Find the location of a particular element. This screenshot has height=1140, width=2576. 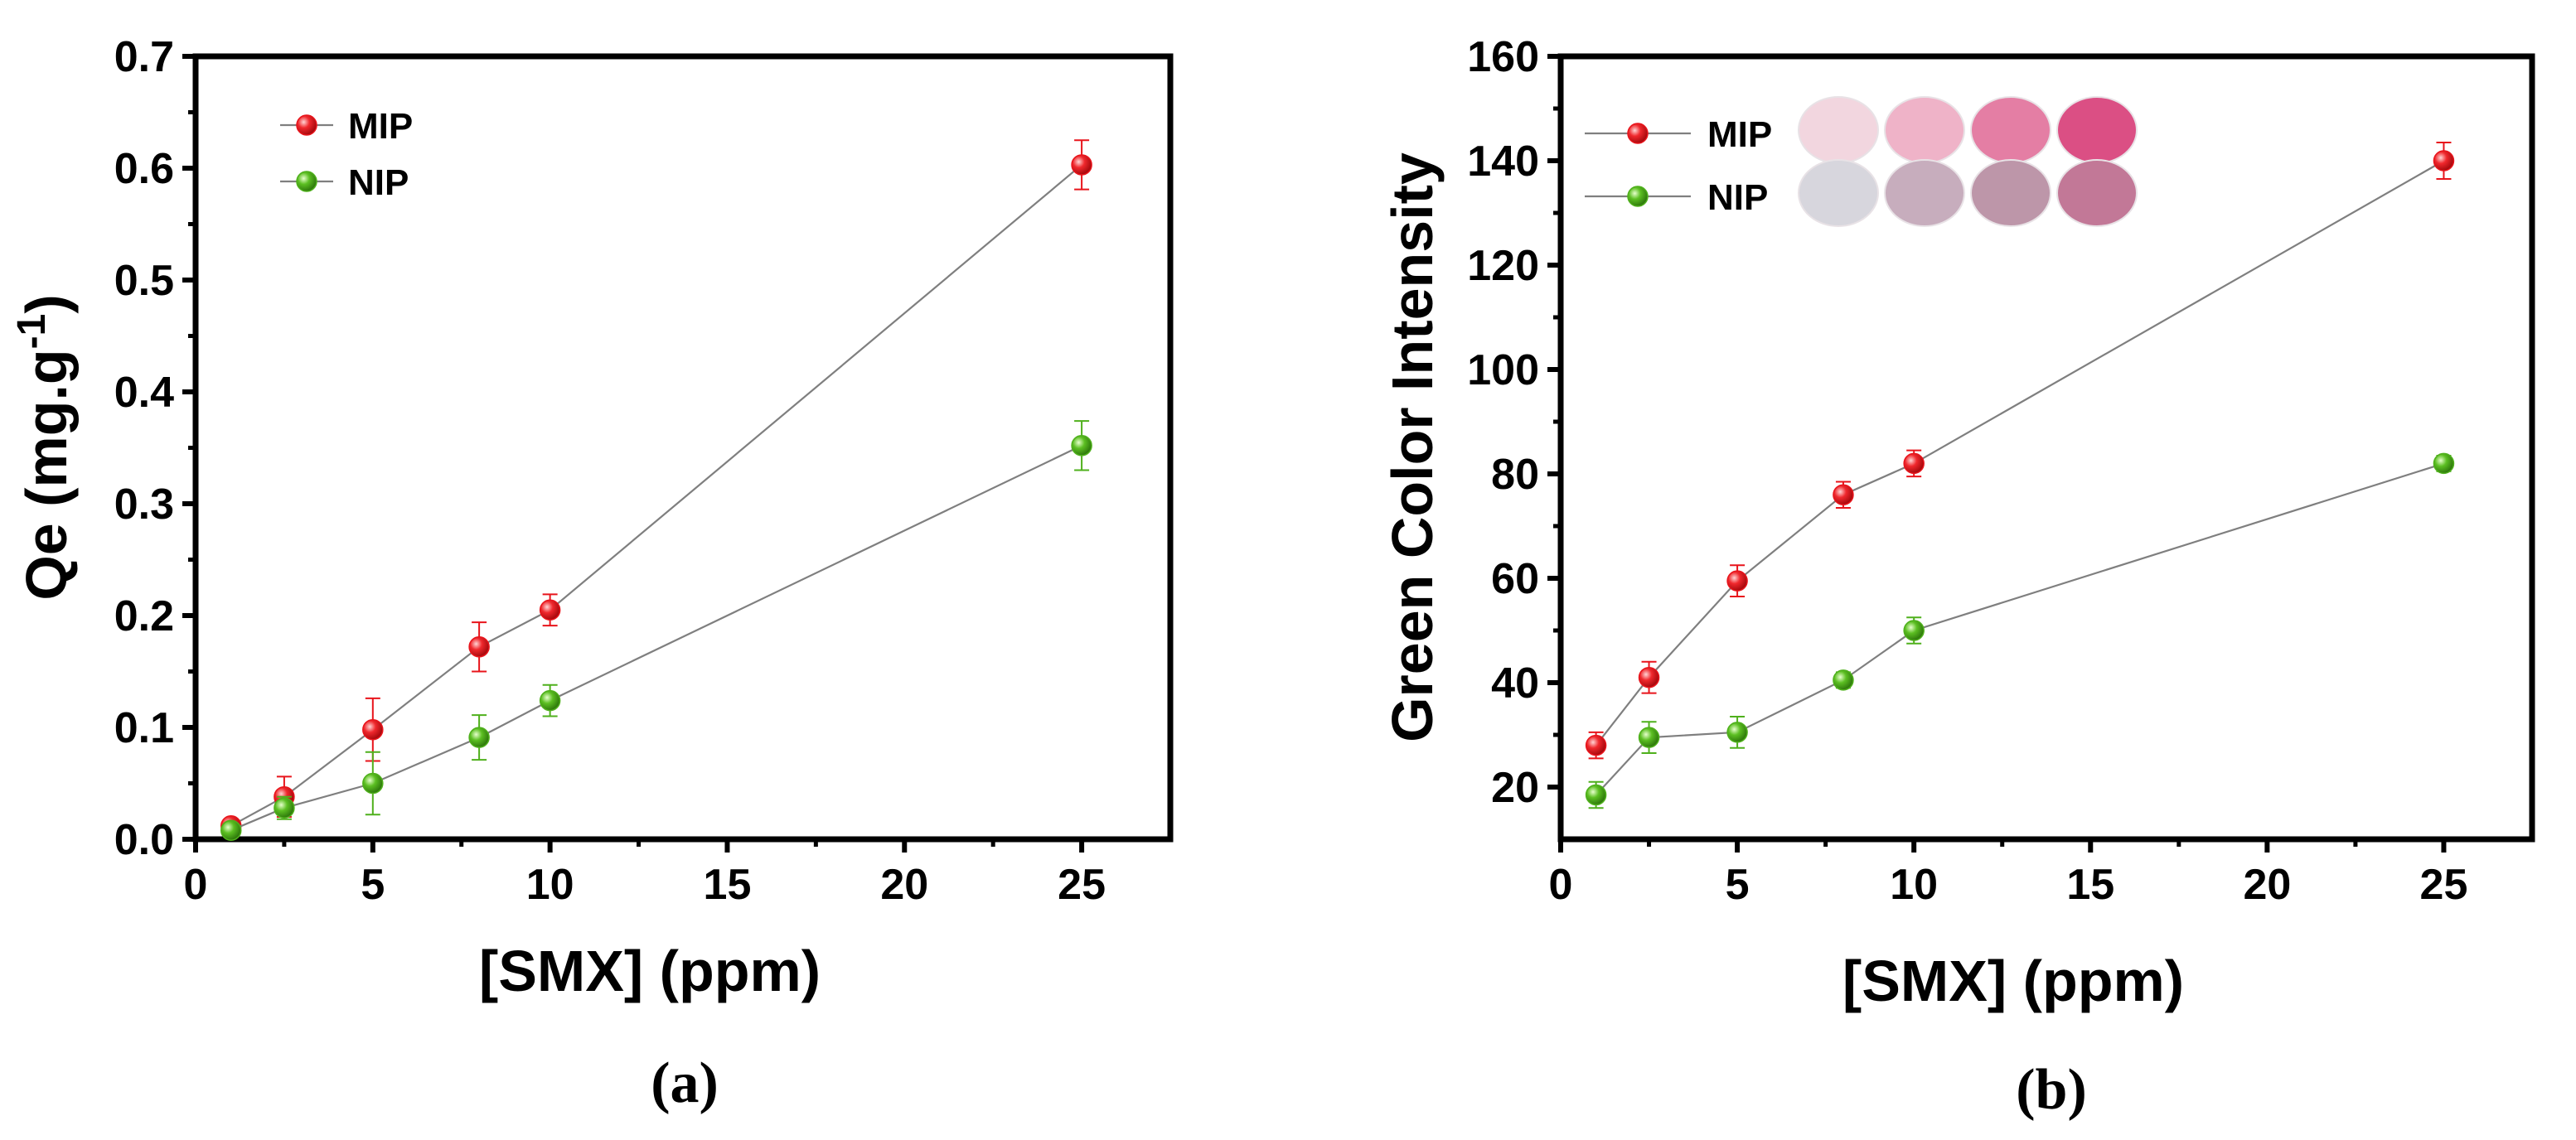

y-tick-label: 140 is located at coordinates (1503, 162).